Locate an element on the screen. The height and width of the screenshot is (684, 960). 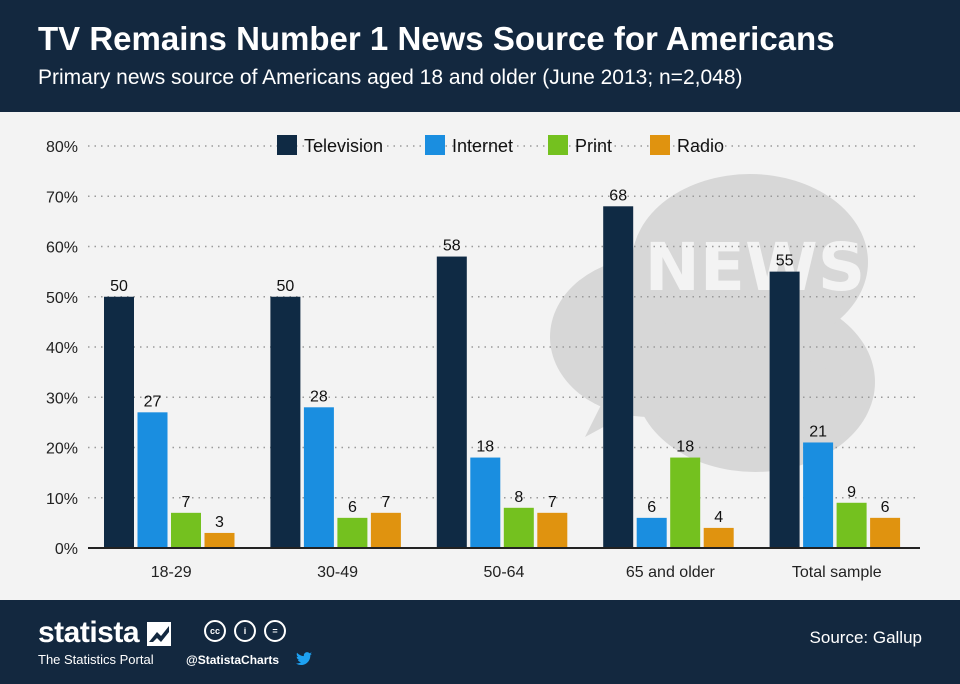
source-label: Source: Gallup is located at coordinates (865, 637).